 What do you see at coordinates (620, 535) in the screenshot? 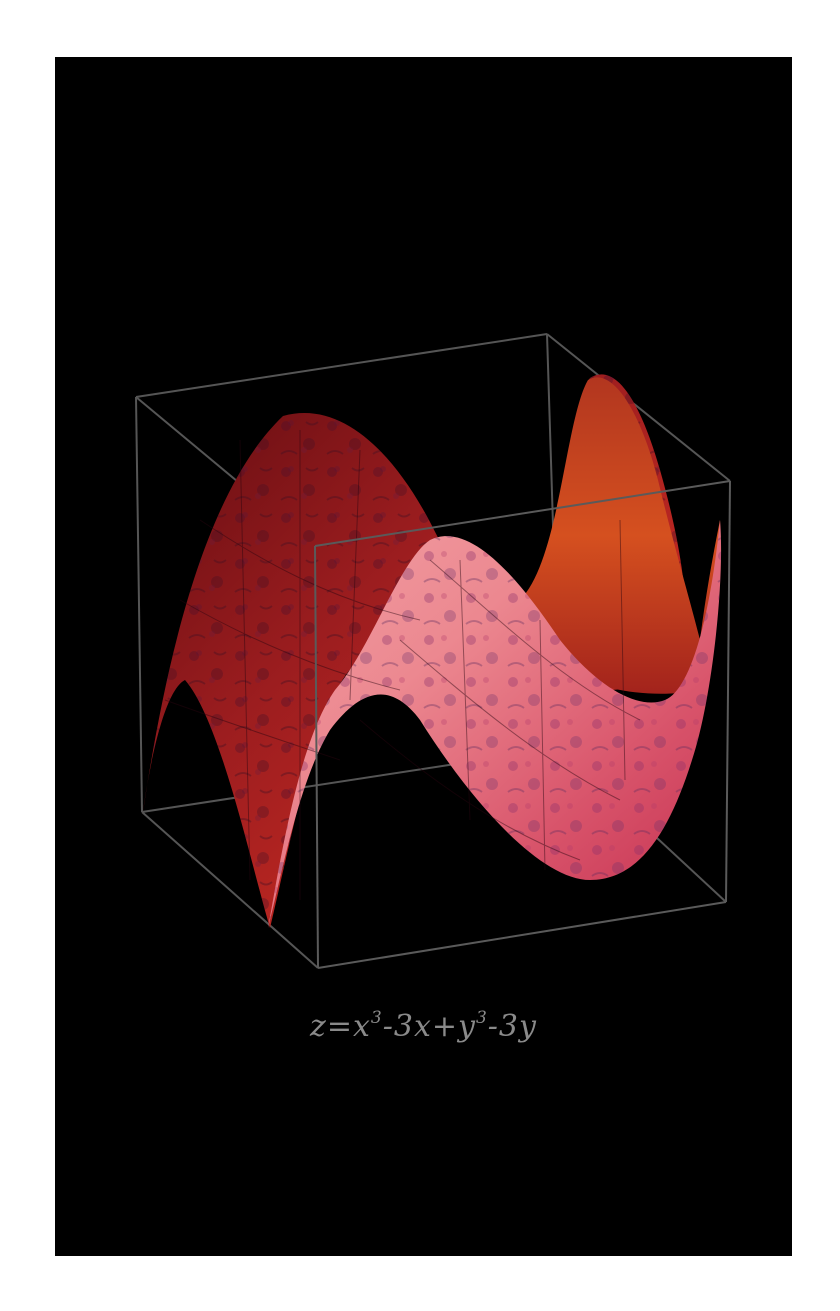
I see `surface-right-sheet` at bounding box center [620, 535].